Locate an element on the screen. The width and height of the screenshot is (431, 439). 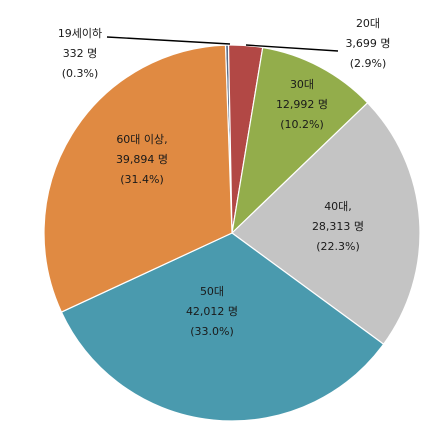
slice-label-40s: 40대, 28,313 명 (22.3%) is located at coordinates (338, 226).